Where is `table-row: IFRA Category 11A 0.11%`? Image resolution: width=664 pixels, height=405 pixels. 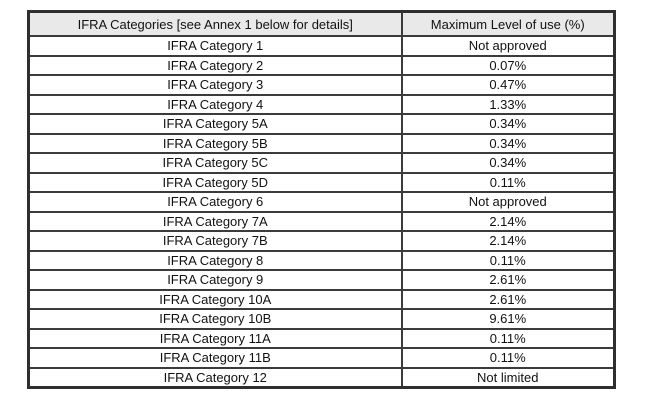
table-row: IFRA Category 11A 0.11% is located at coordinates (321, 338).